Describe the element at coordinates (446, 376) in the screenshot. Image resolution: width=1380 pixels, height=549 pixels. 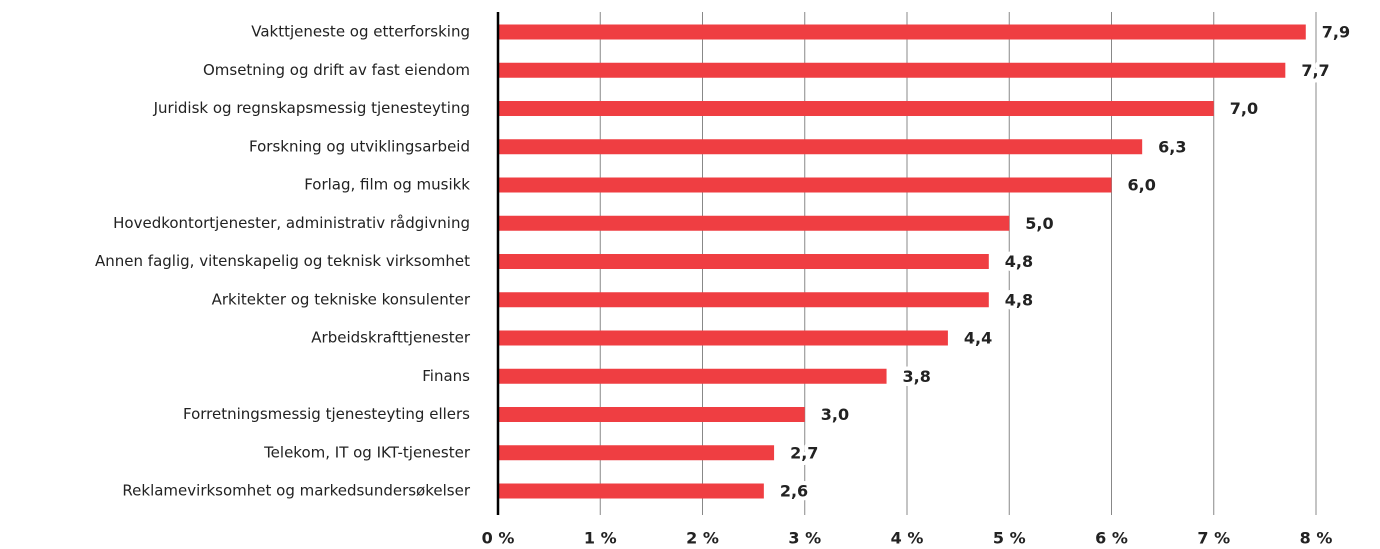
I see `category-label: Finans` at that location.